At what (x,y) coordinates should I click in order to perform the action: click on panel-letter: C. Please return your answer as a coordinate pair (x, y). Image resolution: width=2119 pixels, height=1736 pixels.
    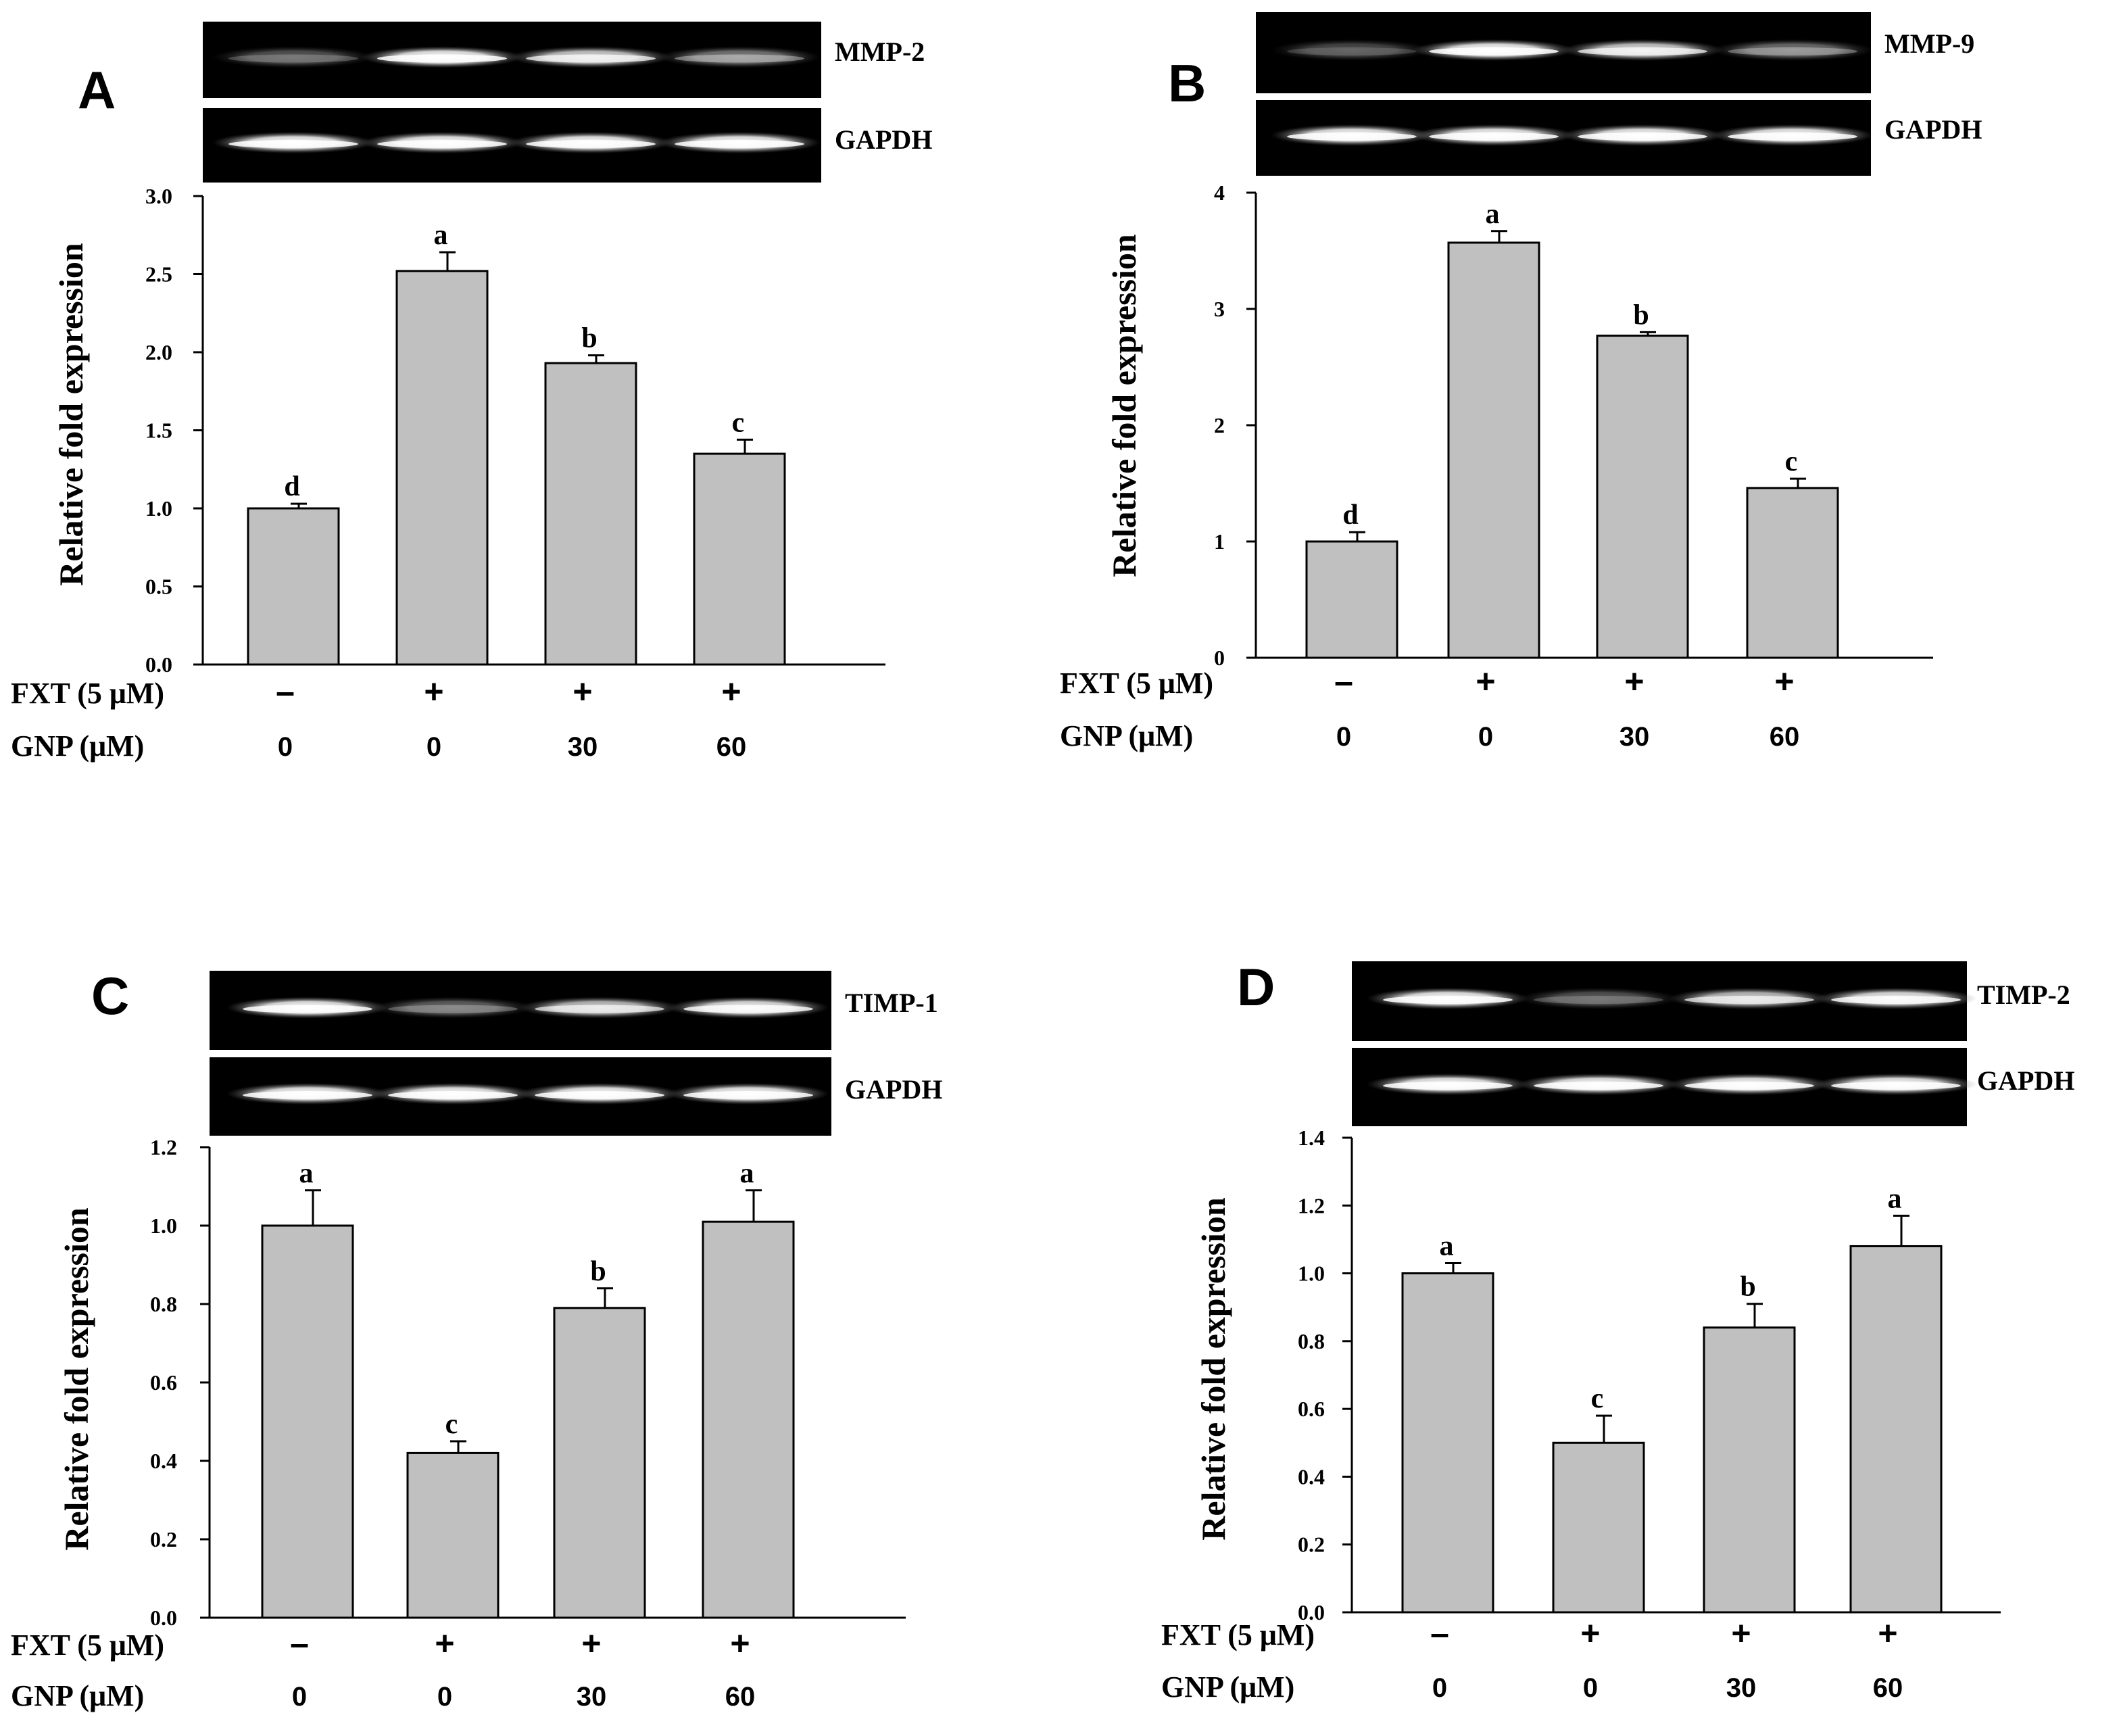
    Looking at the image, I should click on (110, 996).